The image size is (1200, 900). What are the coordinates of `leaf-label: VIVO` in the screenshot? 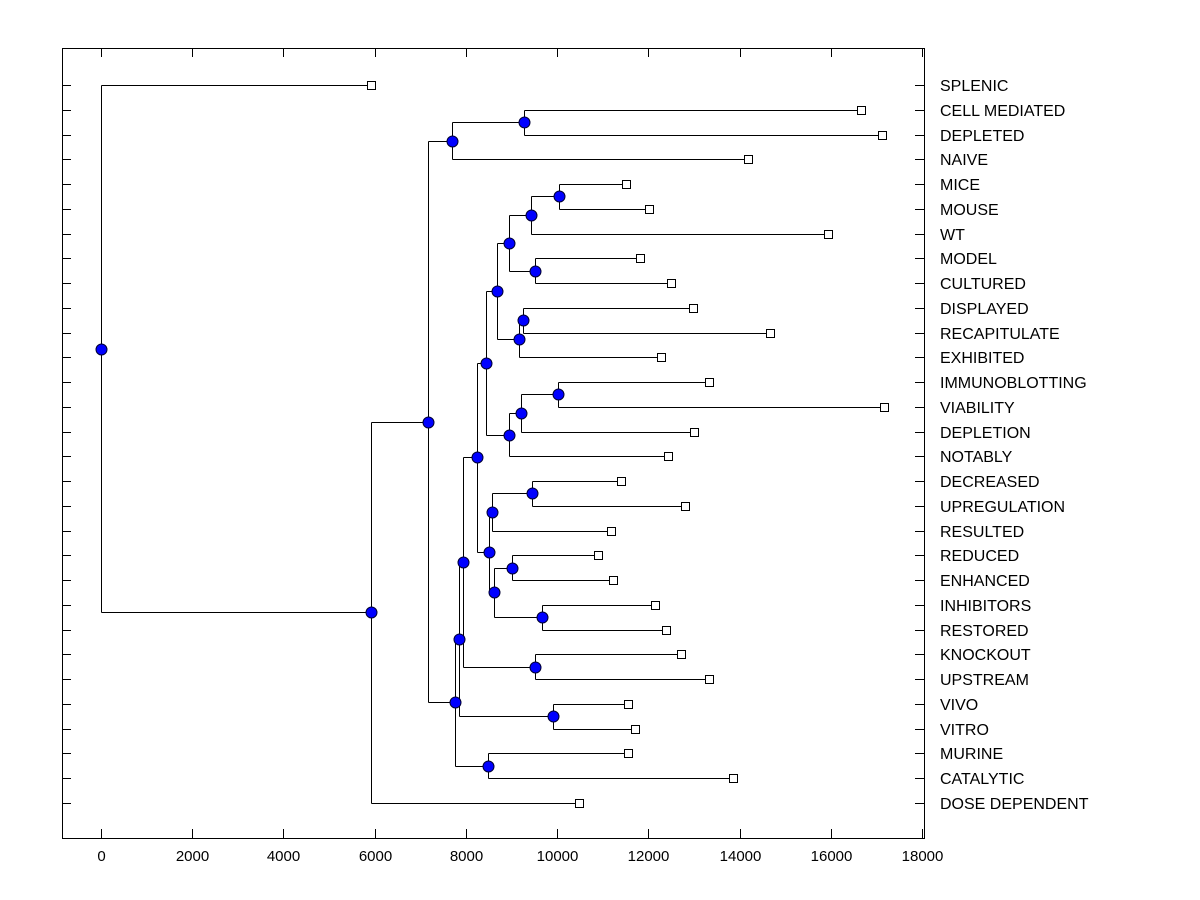 It's located at (959, 705).